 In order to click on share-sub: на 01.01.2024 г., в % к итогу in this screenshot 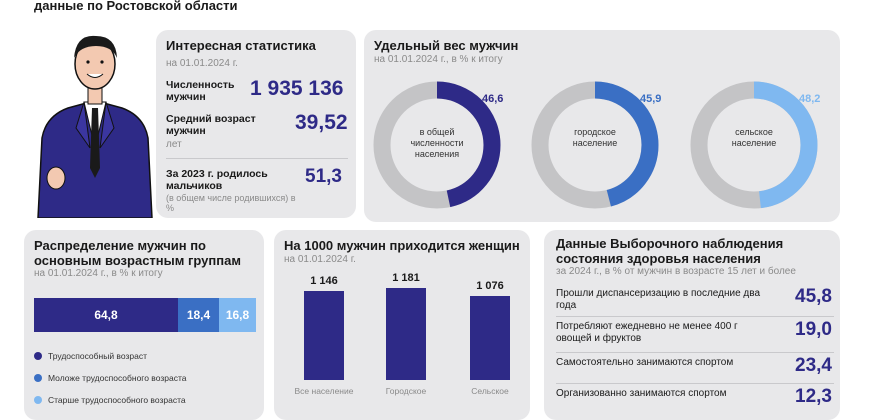, I will do `click(438, 59)`.